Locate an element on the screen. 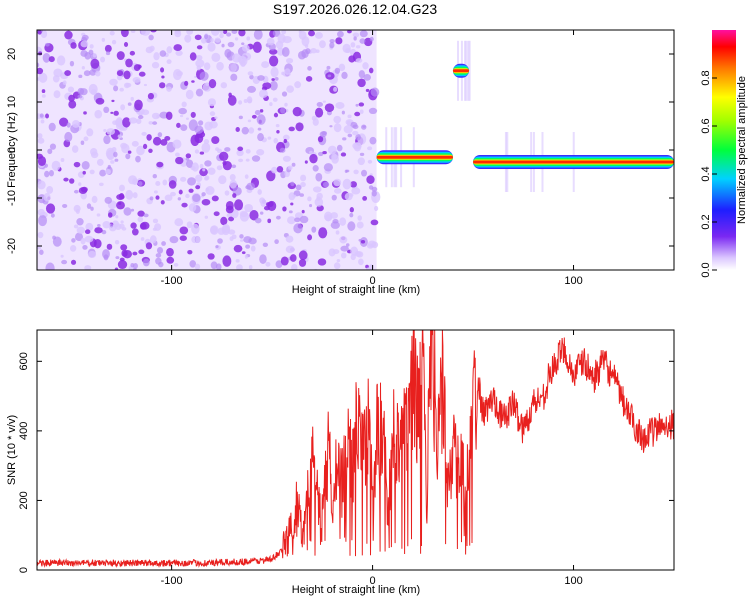  colorbar-tick-label: 0.2 is located at coordinates (706, 221).